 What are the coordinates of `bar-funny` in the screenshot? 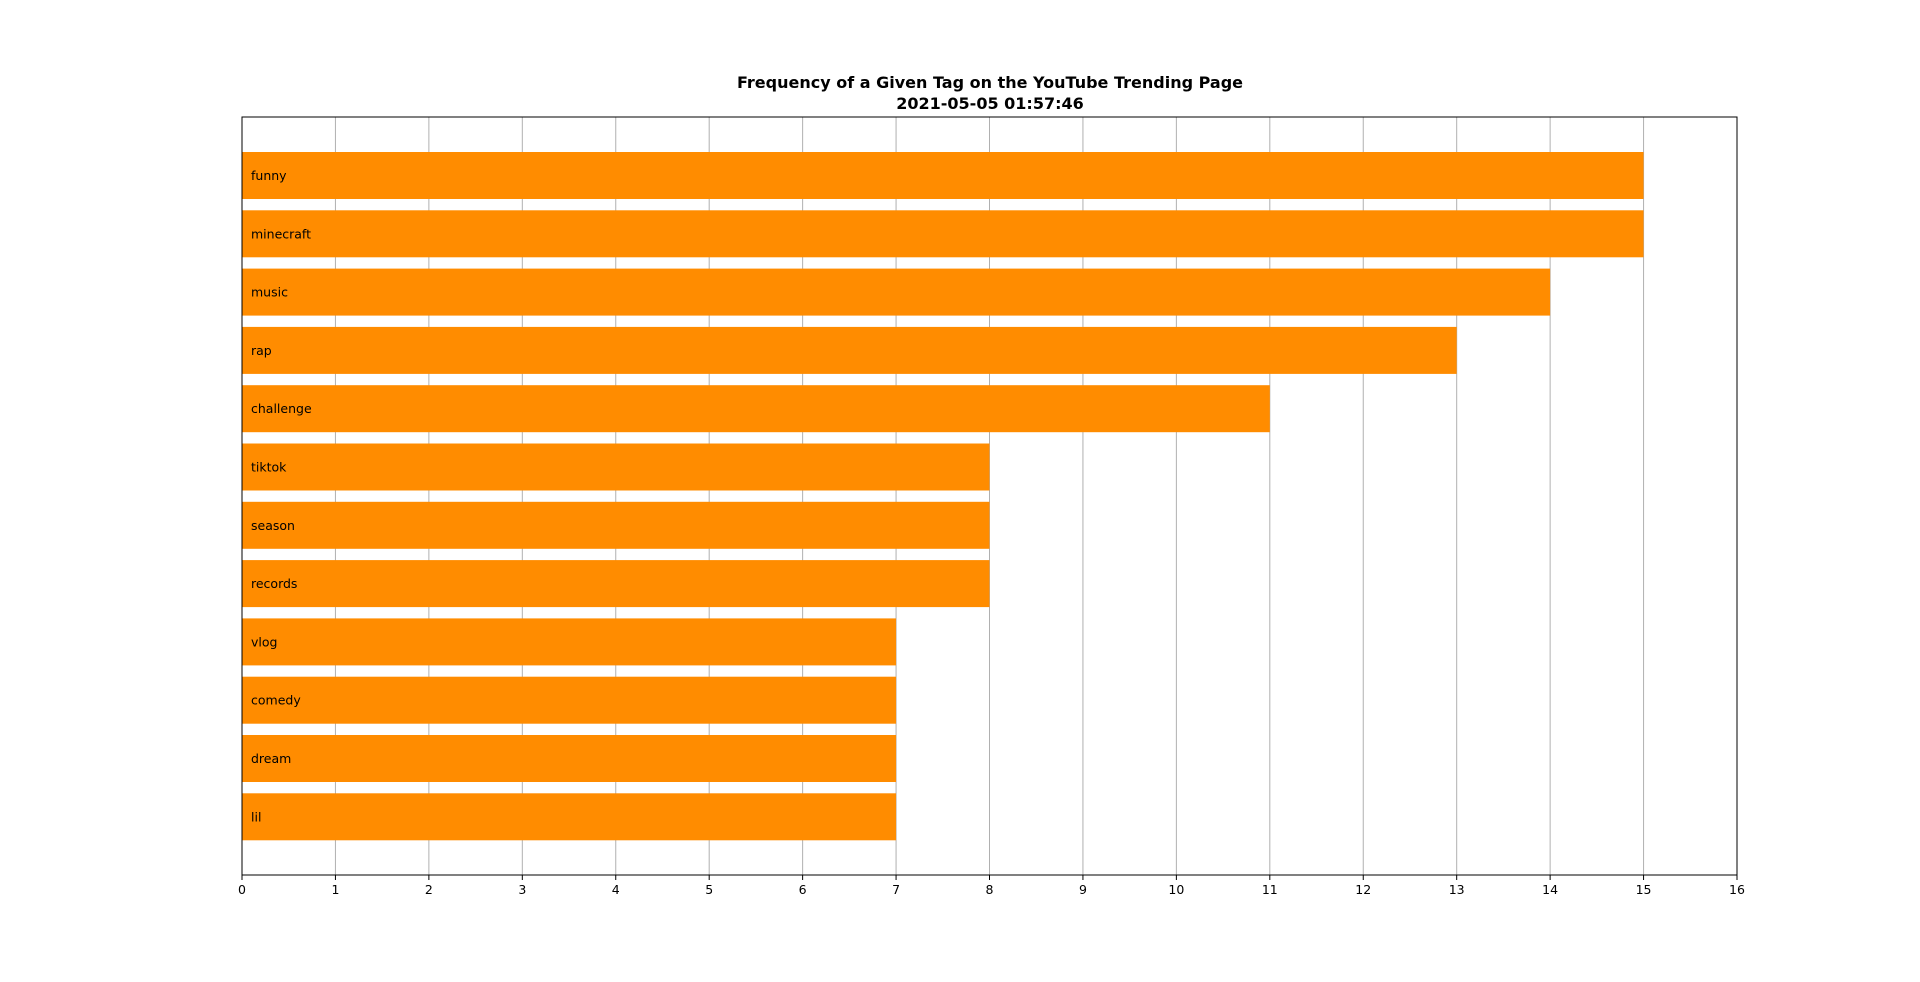 It's located at (943, 175).